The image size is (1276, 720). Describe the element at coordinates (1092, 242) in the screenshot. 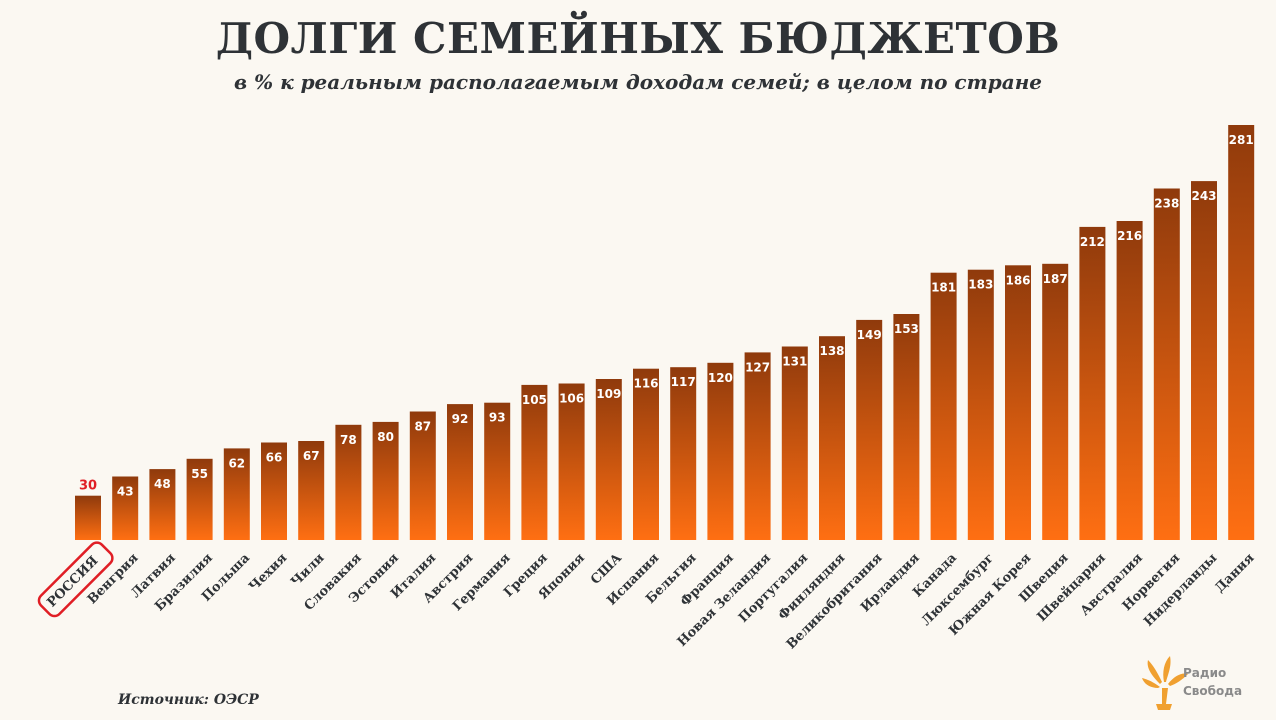

I see `value-label-27: 212` at that location.